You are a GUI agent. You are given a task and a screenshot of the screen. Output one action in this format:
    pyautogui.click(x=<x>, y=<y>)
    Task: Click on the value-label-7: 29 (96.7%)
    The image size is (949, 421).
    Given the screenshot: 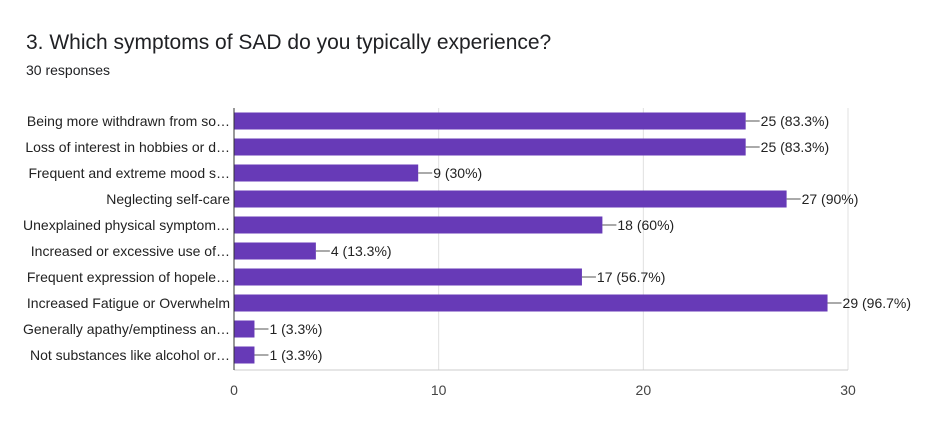 What is the action you would take?
    pyautogui.click(x=877, y=303)
    